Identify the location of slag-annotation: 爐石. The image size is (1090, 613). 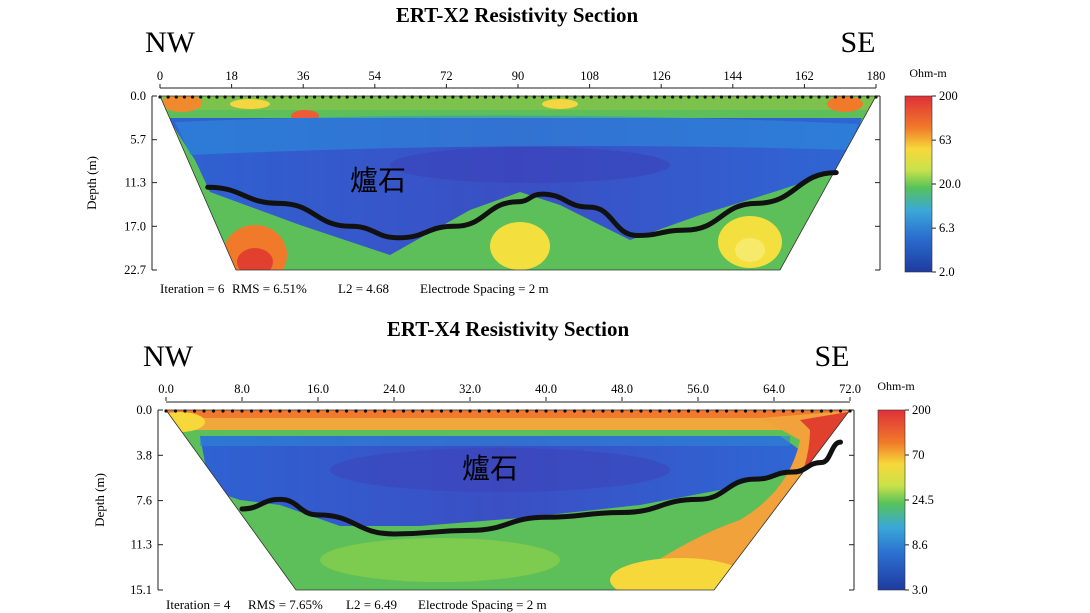
(378, 180).